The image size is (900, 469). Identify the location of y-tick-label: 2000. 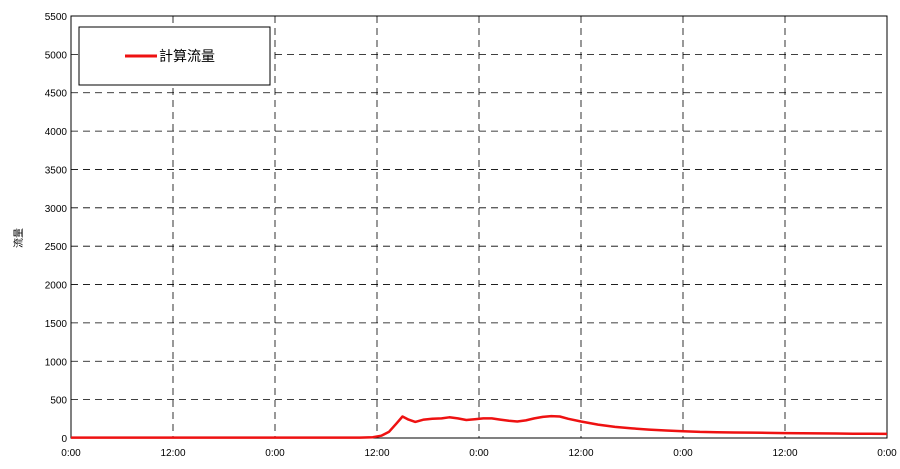
(56, 286).